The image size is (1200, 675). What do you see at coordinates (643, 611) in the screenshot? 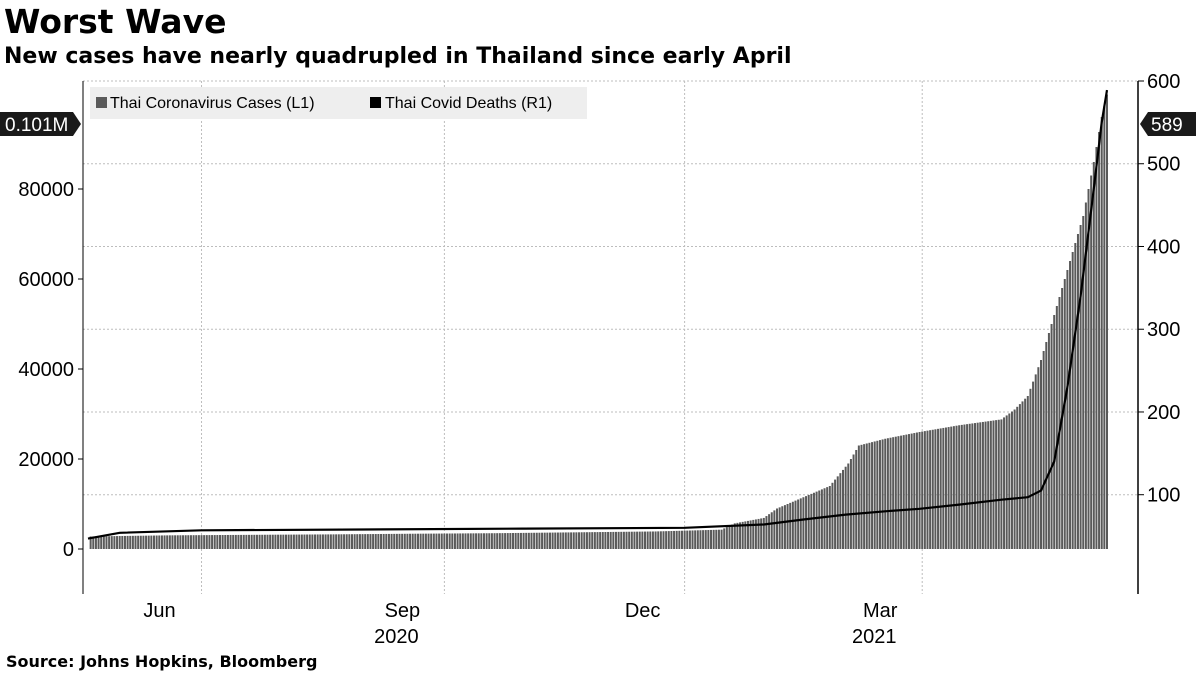
I see `x-tick-label: Dec` at bounding box center [643, 611].